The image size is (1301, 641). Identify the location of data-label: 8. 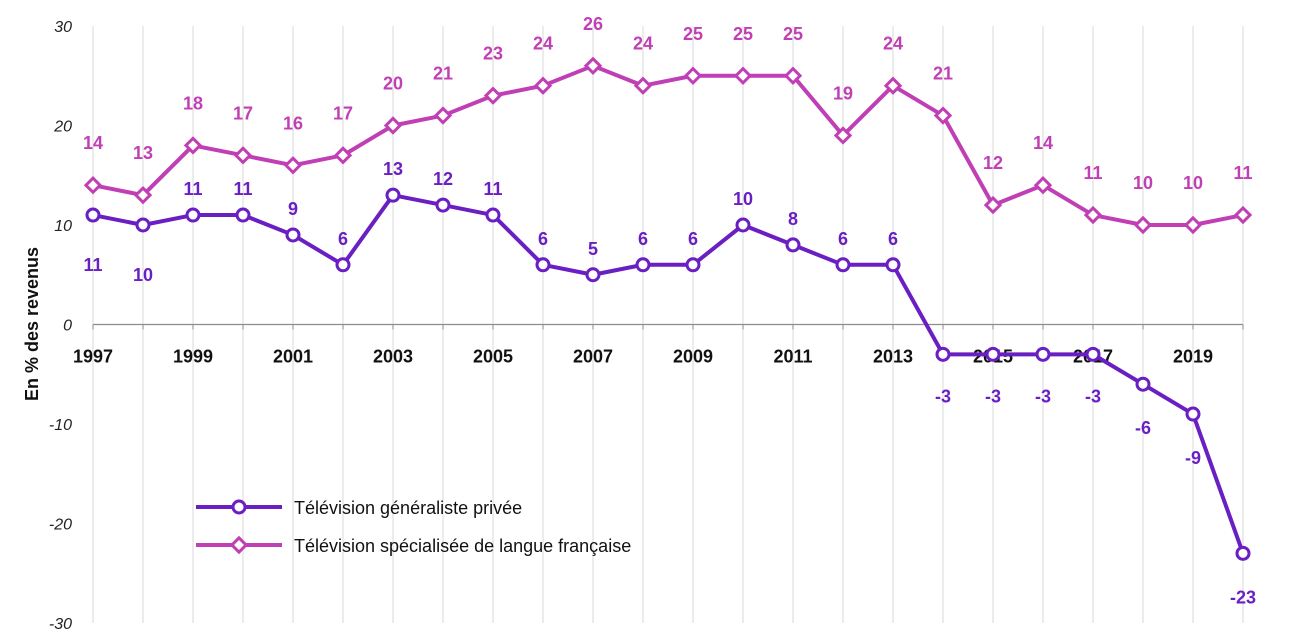
(793, 219).